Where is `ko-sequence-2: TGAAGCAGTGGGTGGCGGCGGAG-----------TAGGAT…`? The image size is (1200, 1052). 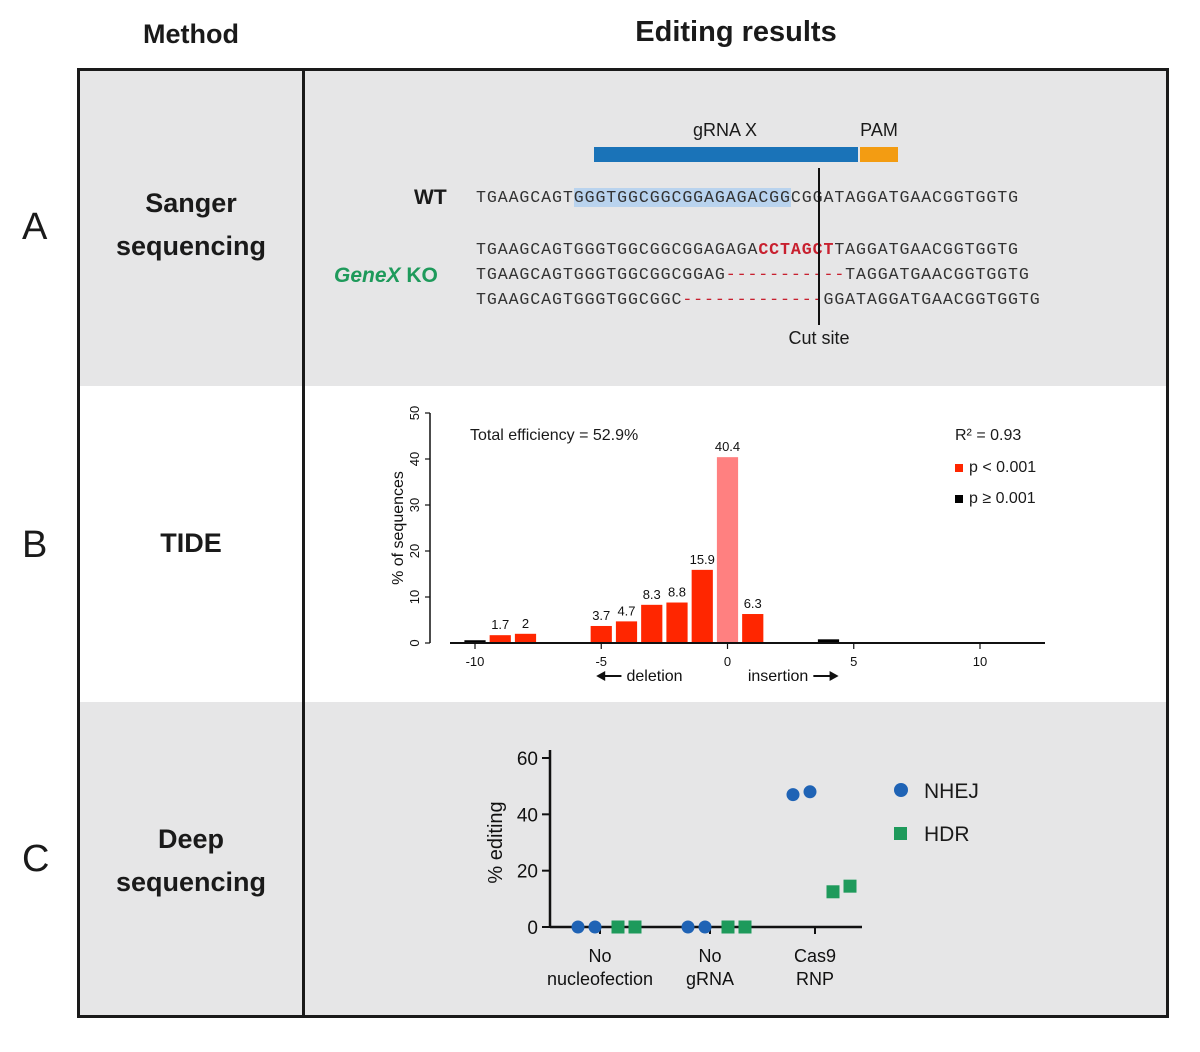
ko-sequence-2: TGAAGCAGTGGGTGGCGGCGGAG-----------TAGGAT… is located at coordinates (753, 274).